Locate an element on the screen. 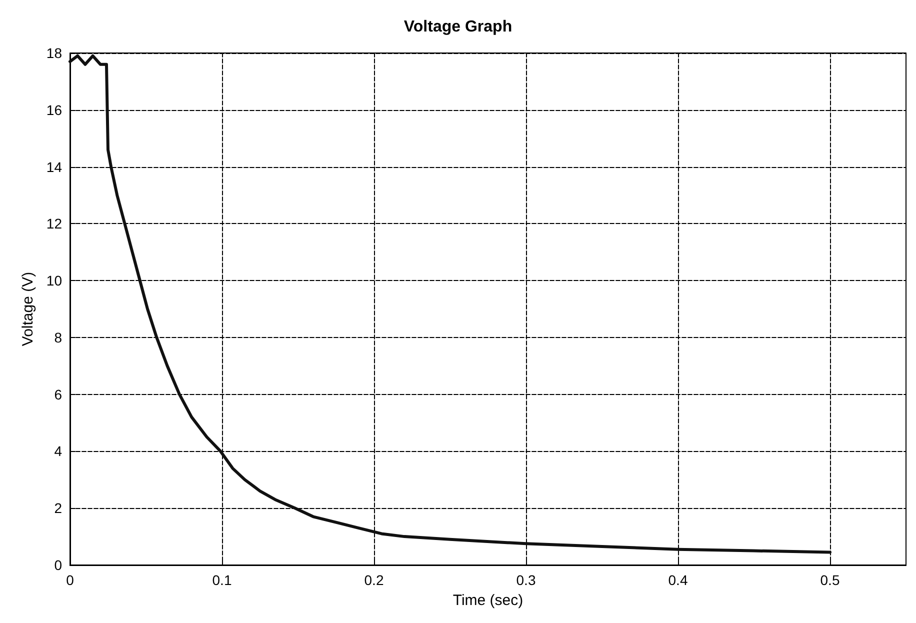 The width and height of the screenshot is (916, 623). y-tick-label: 4 is located at coordinates (58, 451).